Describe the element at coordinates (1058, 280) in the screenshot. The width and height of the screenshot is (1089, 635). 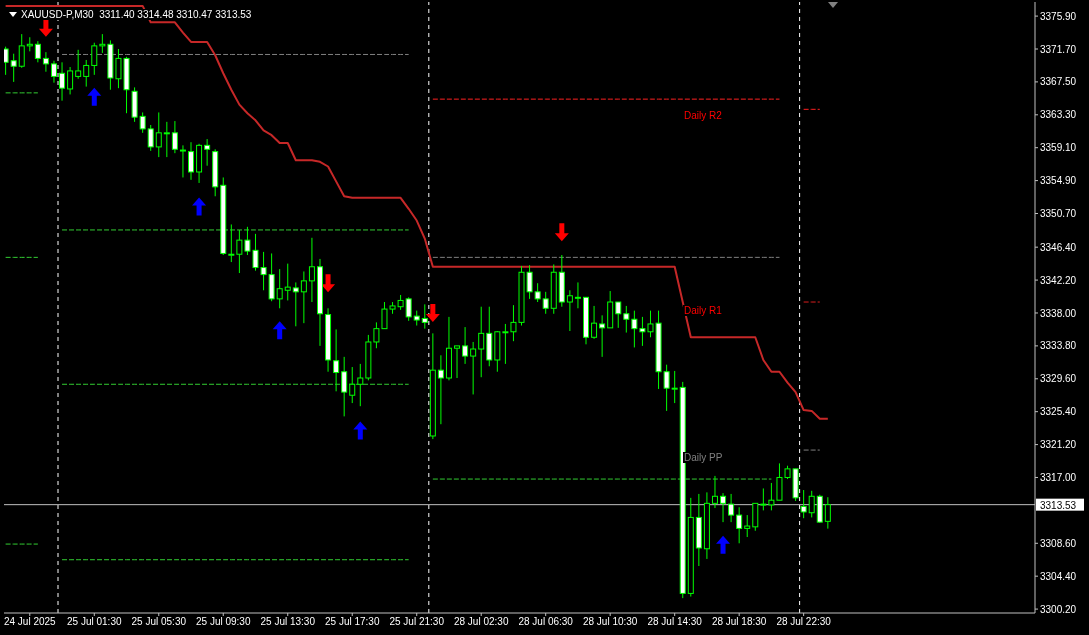
I see `y-tick-label: 3342.20` at that location.